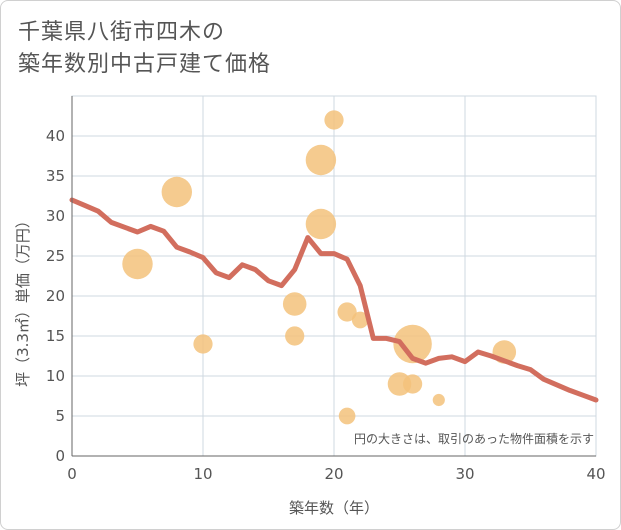 This screenshot has width=621, height=530. Describe the element at coordinates (55, 176) in the screenshot. I see `y-tick-label-35: 35` at that location.